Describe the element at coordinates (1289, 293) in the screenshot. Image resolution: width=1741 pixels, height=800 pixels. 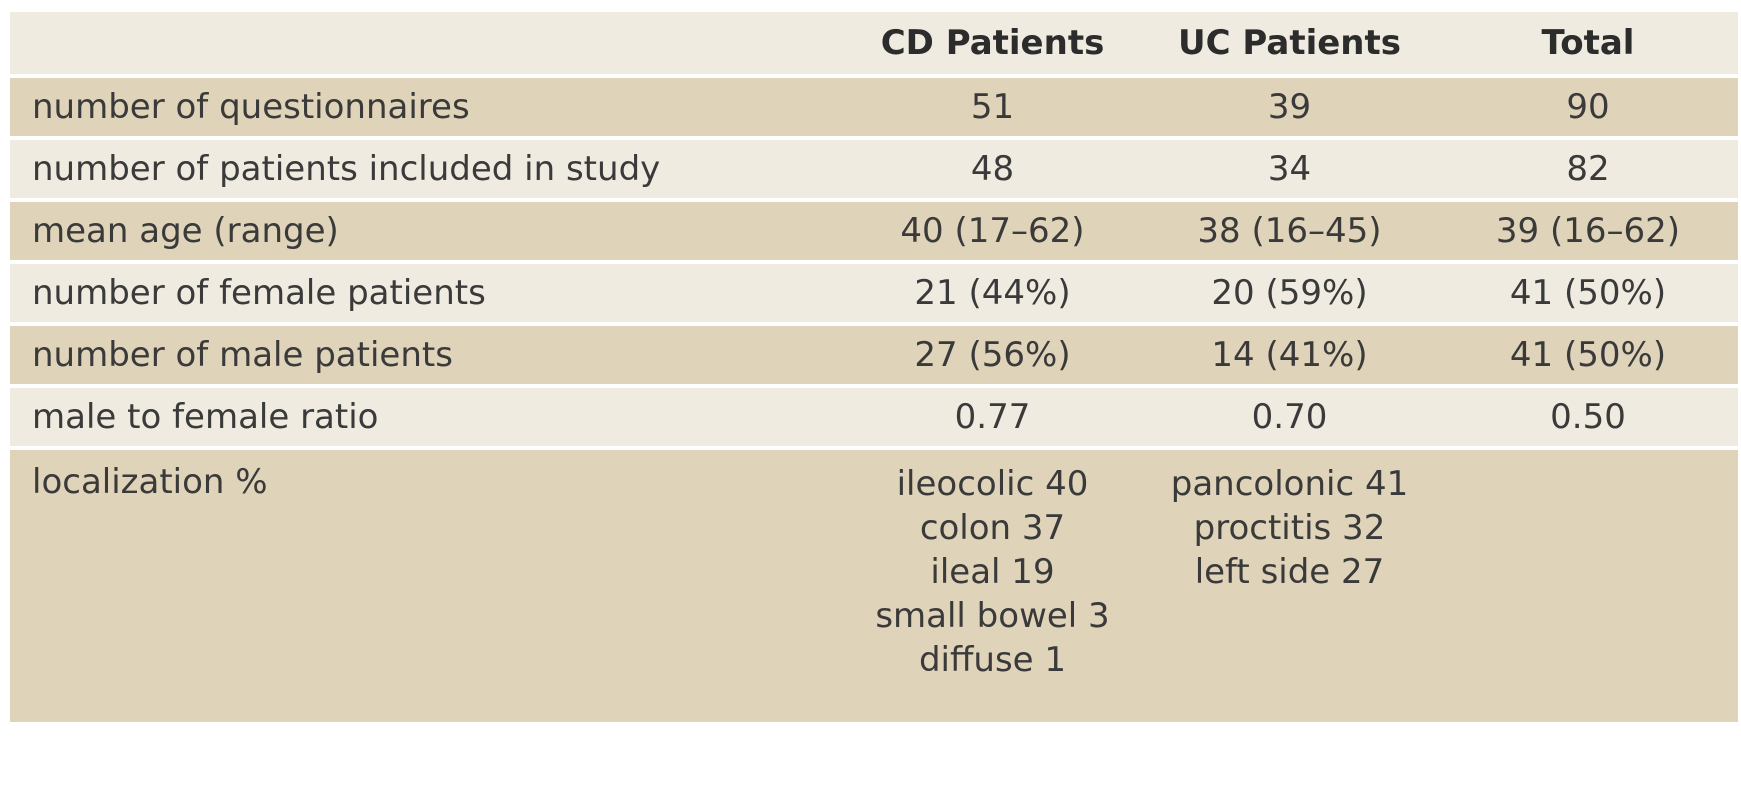
I see `uc-value: 20 (59%)` at that location.